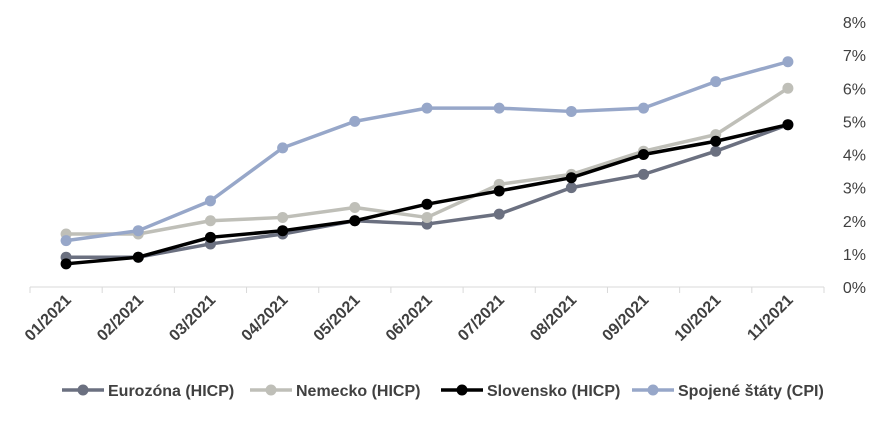 This screenshot has height=422, width=880. I want to click on x-tick-label: 10/2021, so click(698, 318).